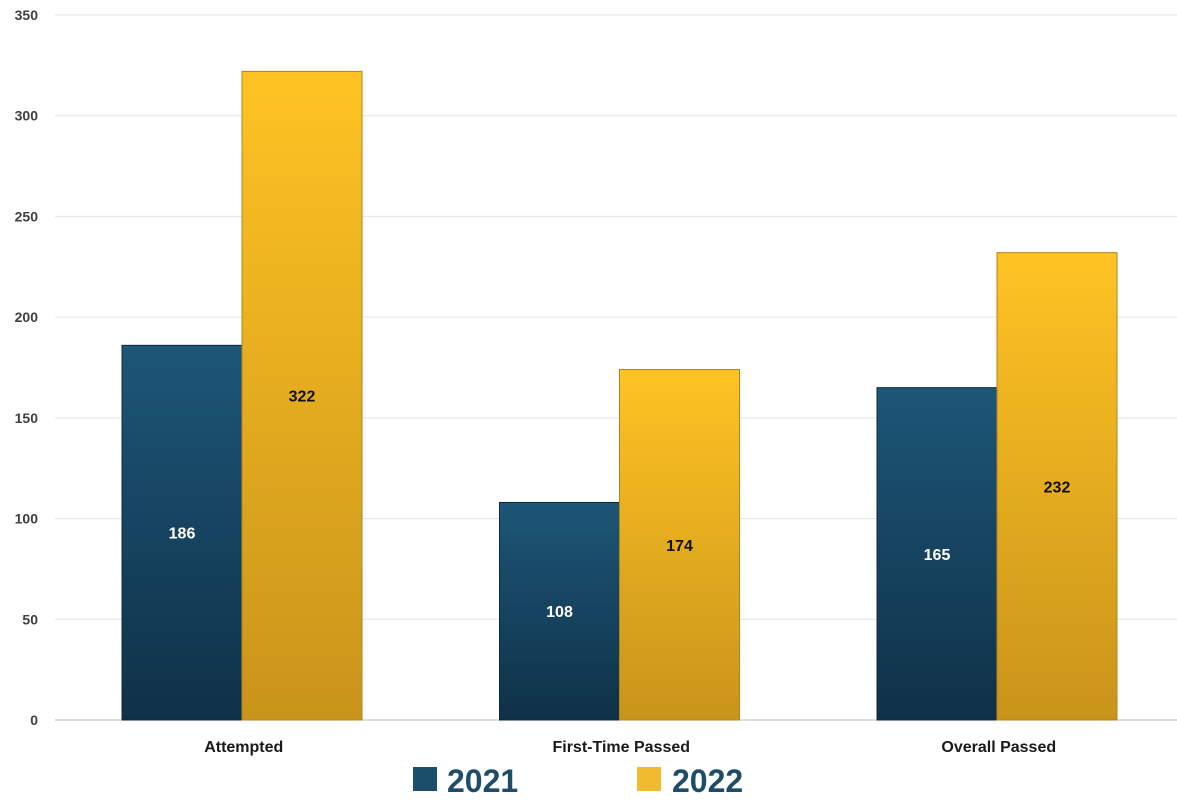 The width and height of the screenshot is (1177, 805). I want to click on legend: 2021 2022, so click(578, 781).